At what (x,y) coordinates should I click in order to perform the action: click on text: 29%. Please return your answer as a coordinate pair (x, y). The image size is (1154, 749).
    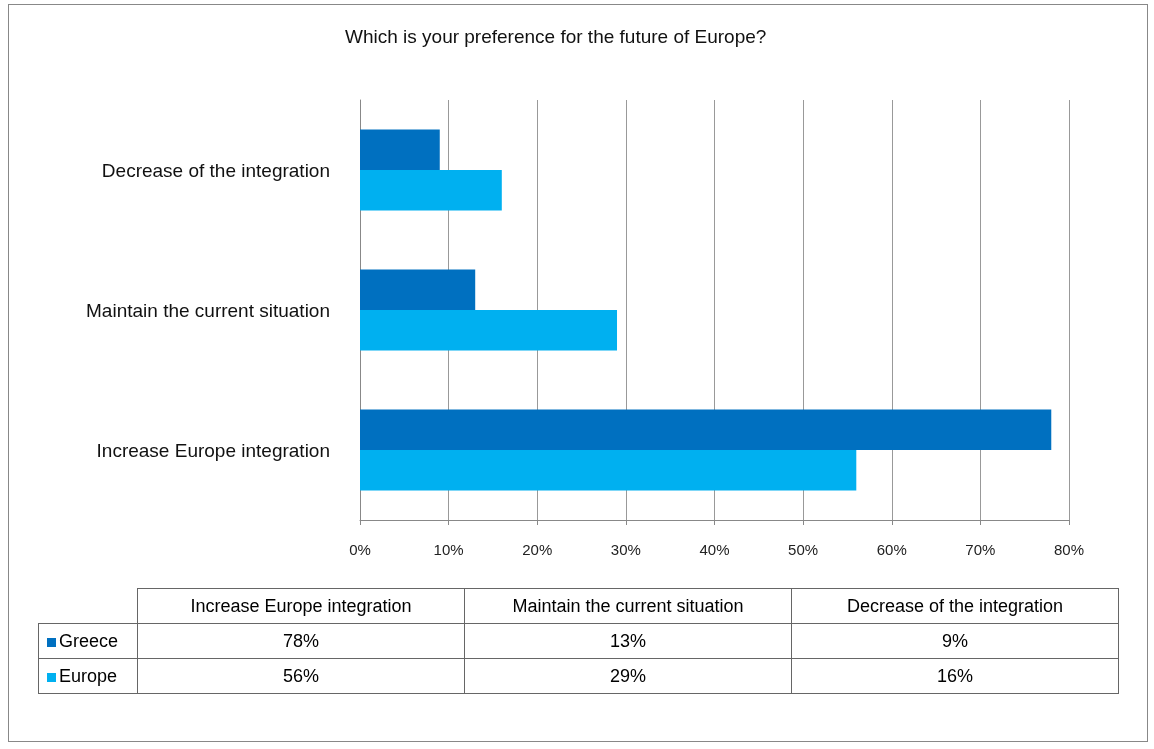
    Looking at the image, I should click on (628, 676).